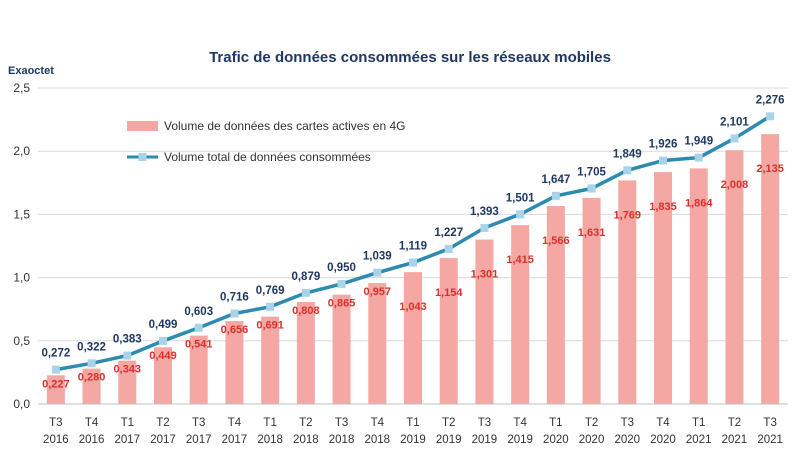 The image size is (800, 473). Describe the element at coordinates (627, 431) in the screenshot. I see `x-tick-label: T3 2020` at that location.